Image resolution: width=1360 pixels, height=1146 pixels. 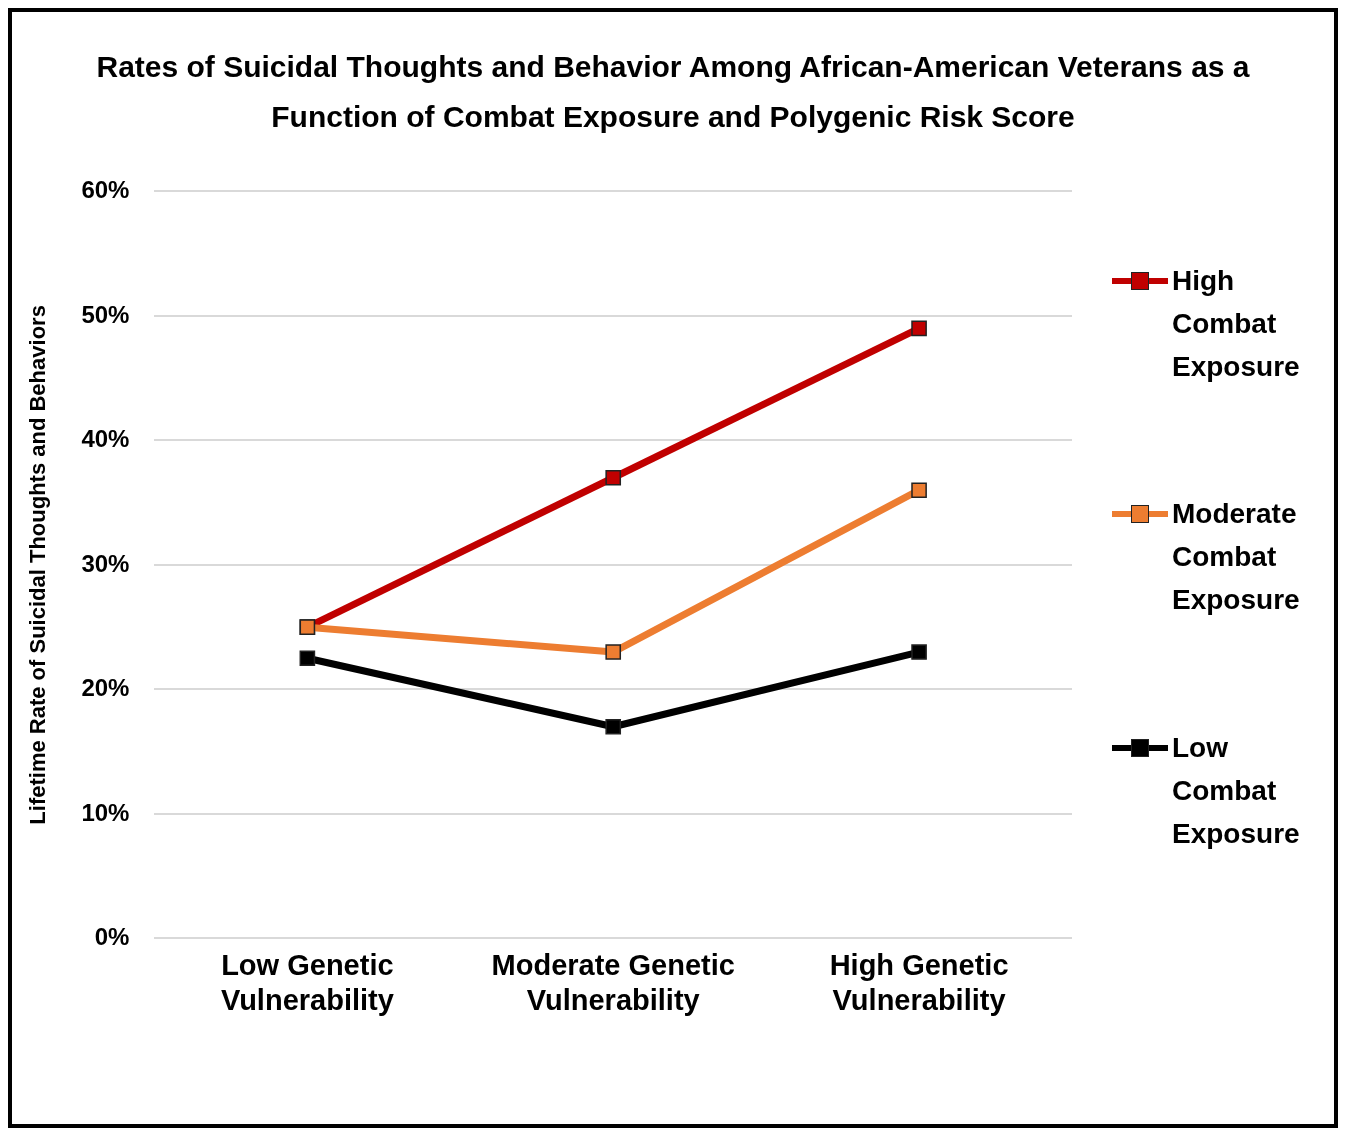 I want to click on chart-title: Rates of Suicidal Thoughts and Behavior Among African-American Veterans as a Function of Combat Exposure and Polygenic Risk Score, so click(x=673, y=92).